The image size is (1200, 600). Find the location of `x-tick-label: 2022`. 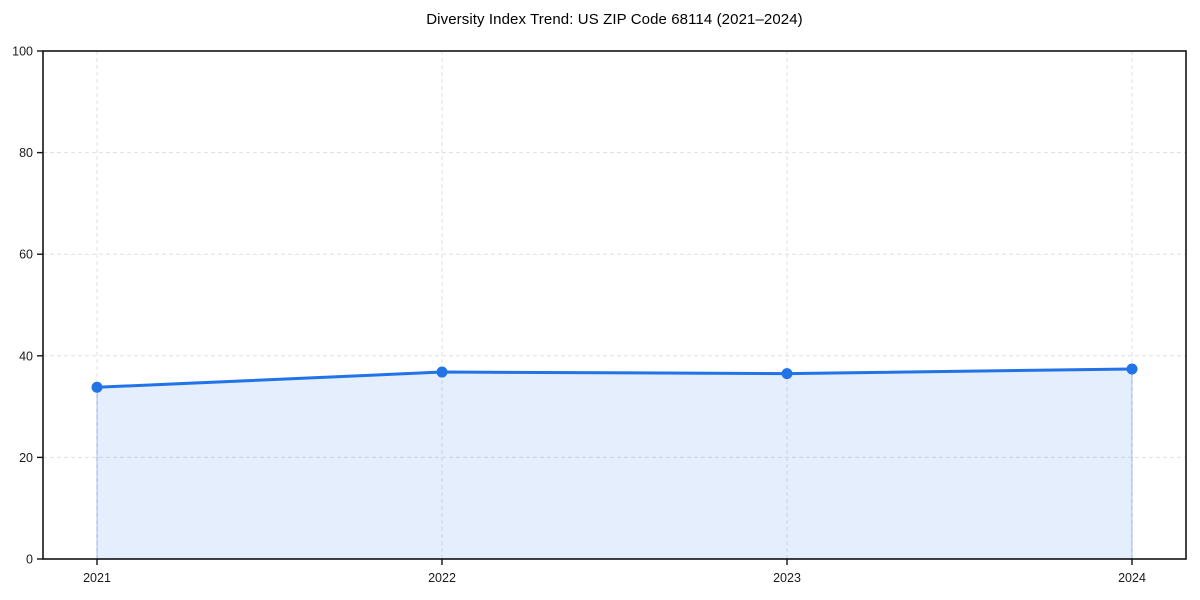

x-tick-label: 2022 is located at coordinates (442, 578).